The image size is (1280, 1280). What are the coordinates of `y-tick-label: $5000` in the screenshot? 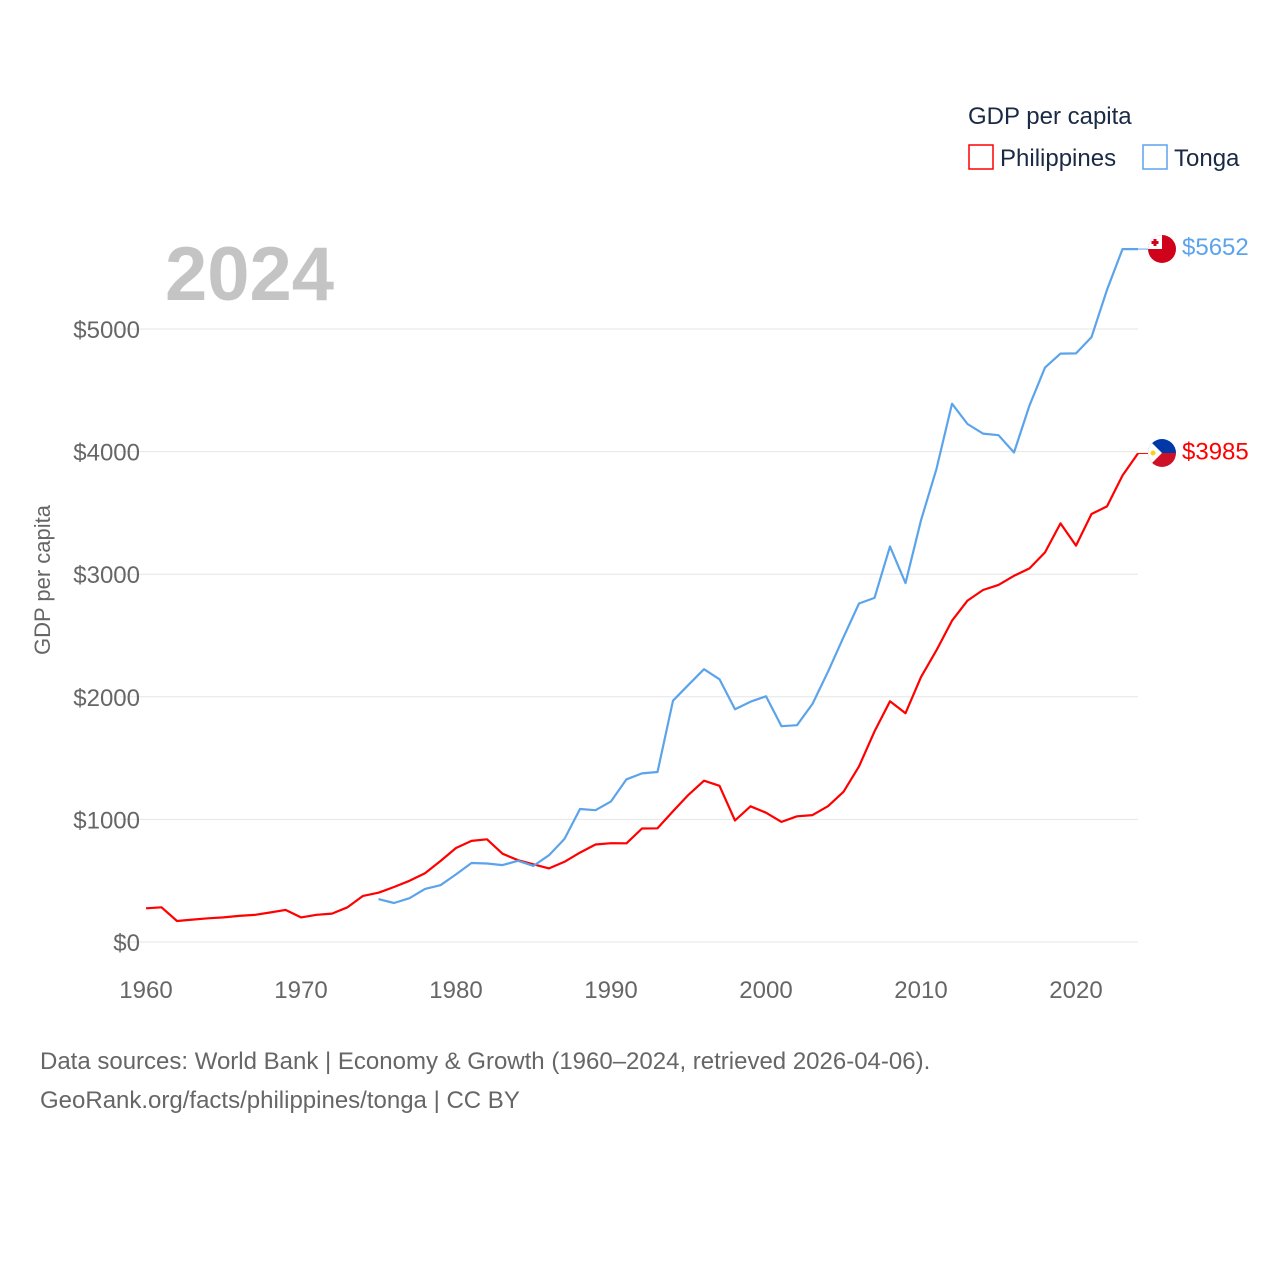 It's located at (106, 330).